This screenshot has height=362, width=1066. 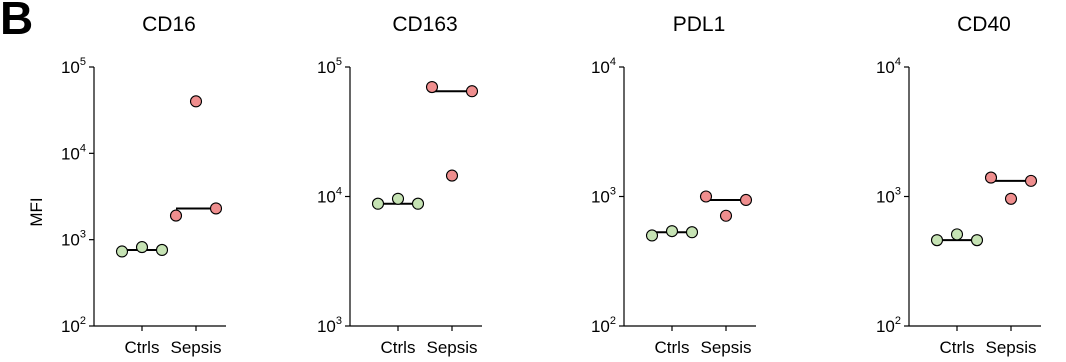 I want to click on panel-letter: B, so click(x=16, y=22).